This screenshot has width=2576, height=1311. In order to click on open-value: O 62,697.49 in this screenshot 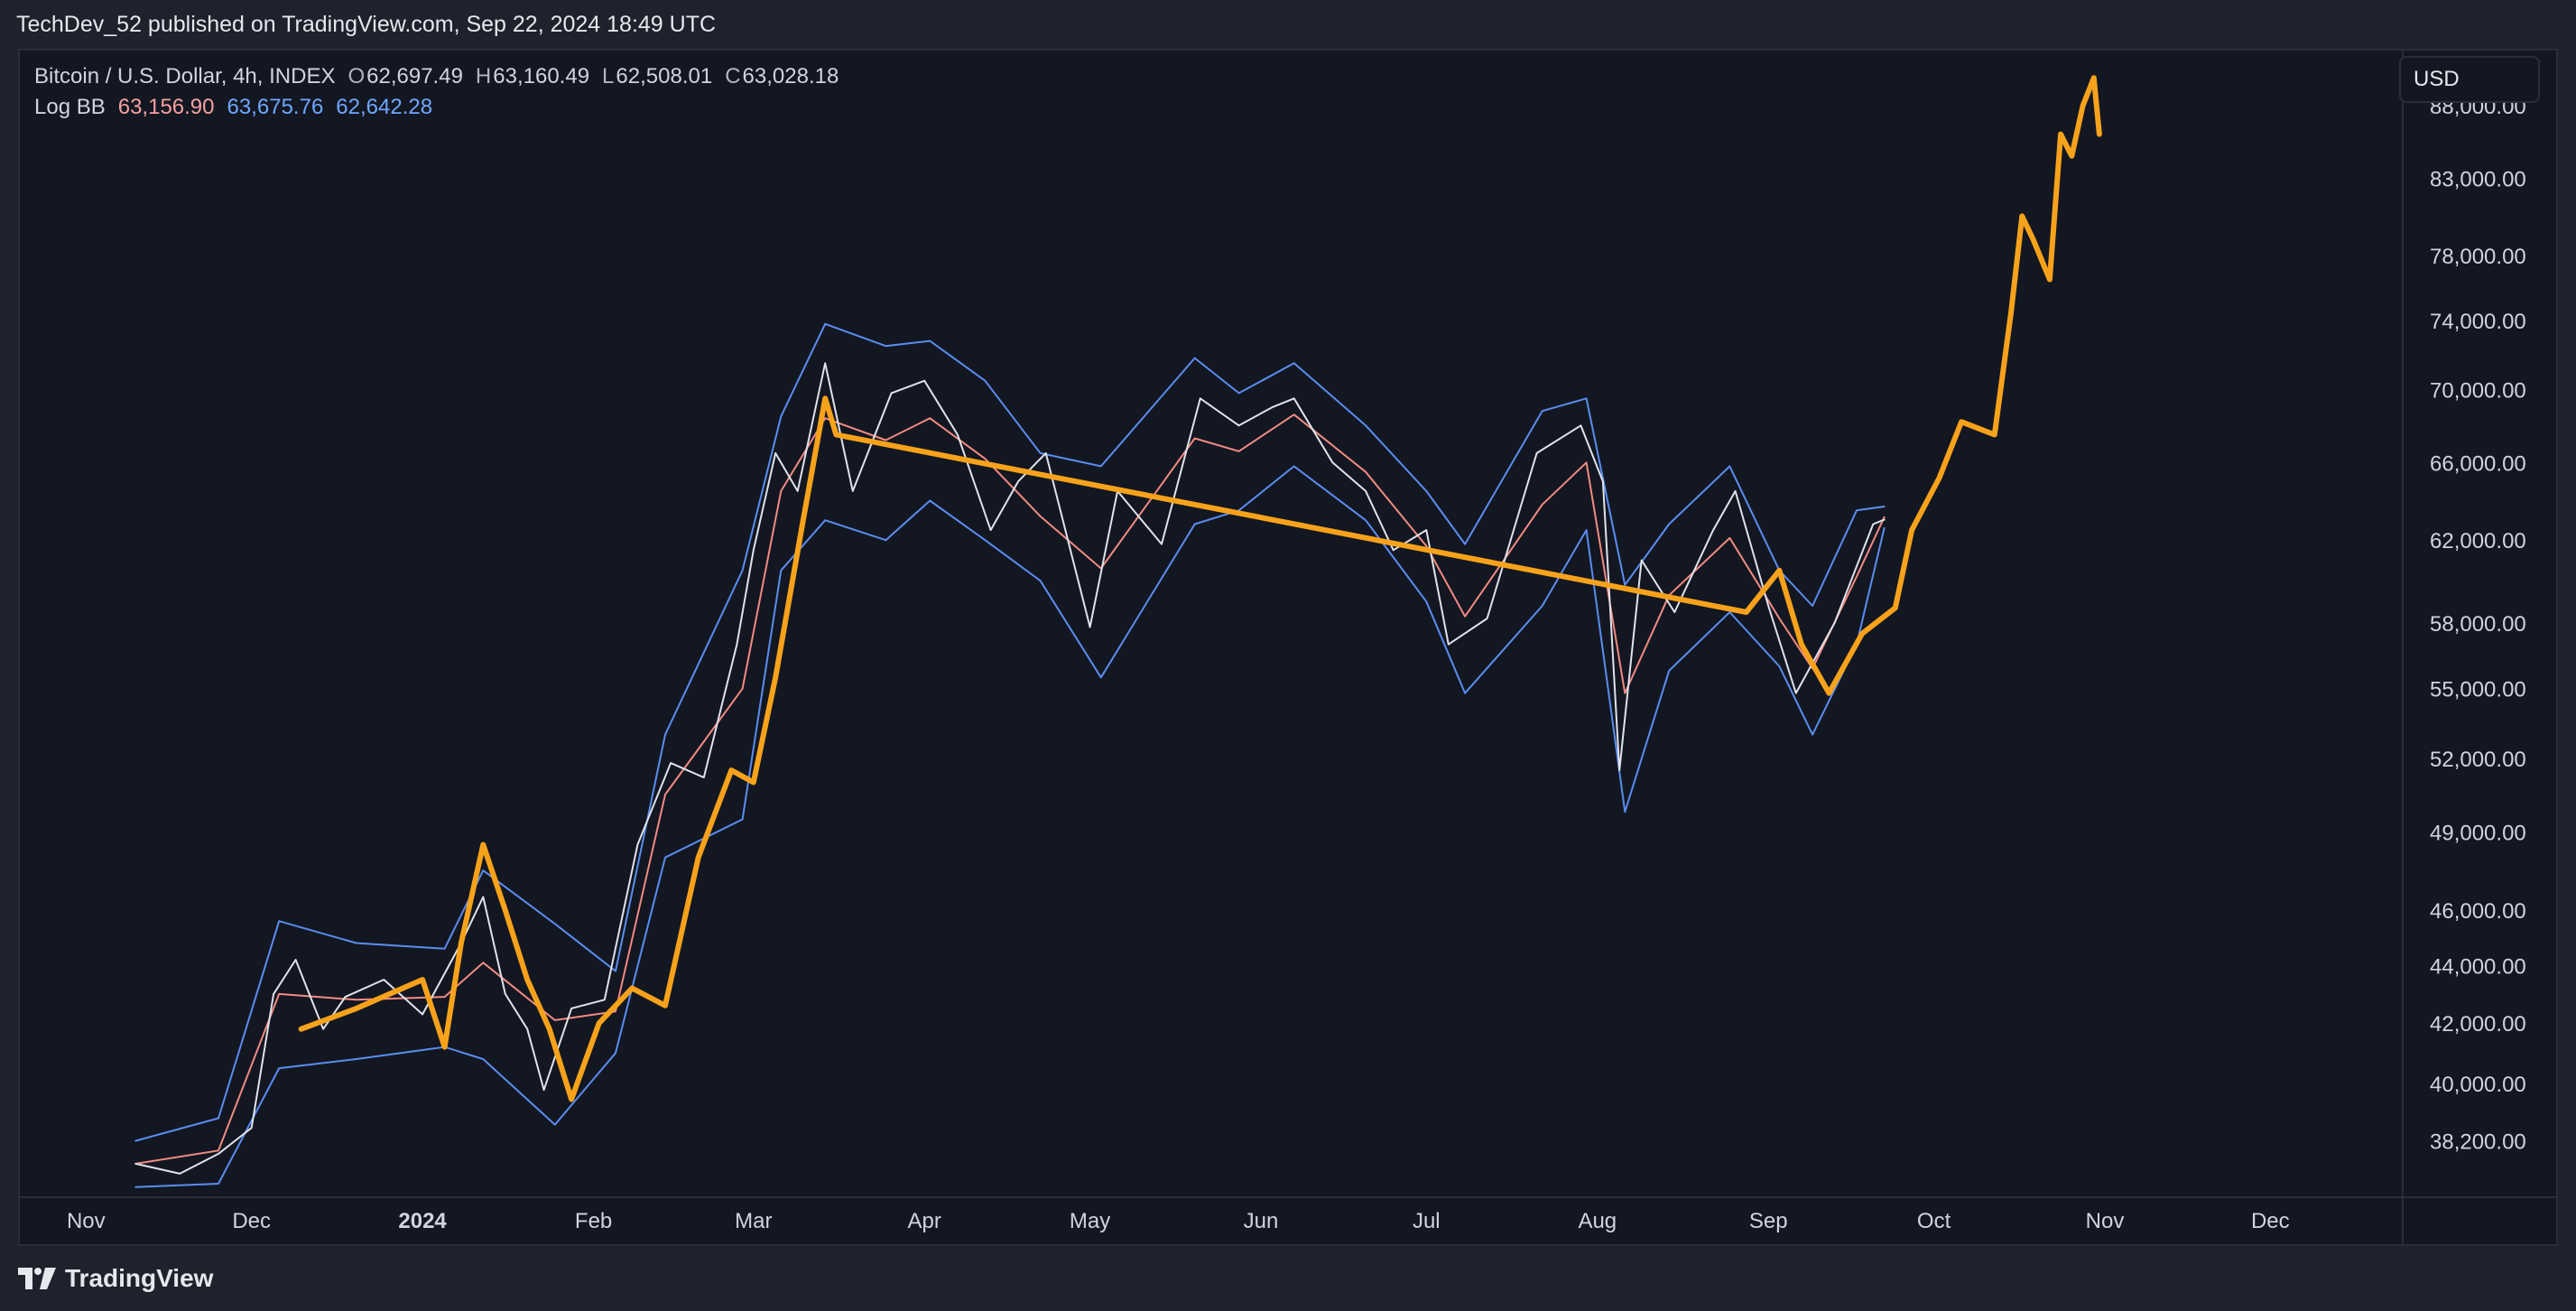, I will do `click(405, 76)`.